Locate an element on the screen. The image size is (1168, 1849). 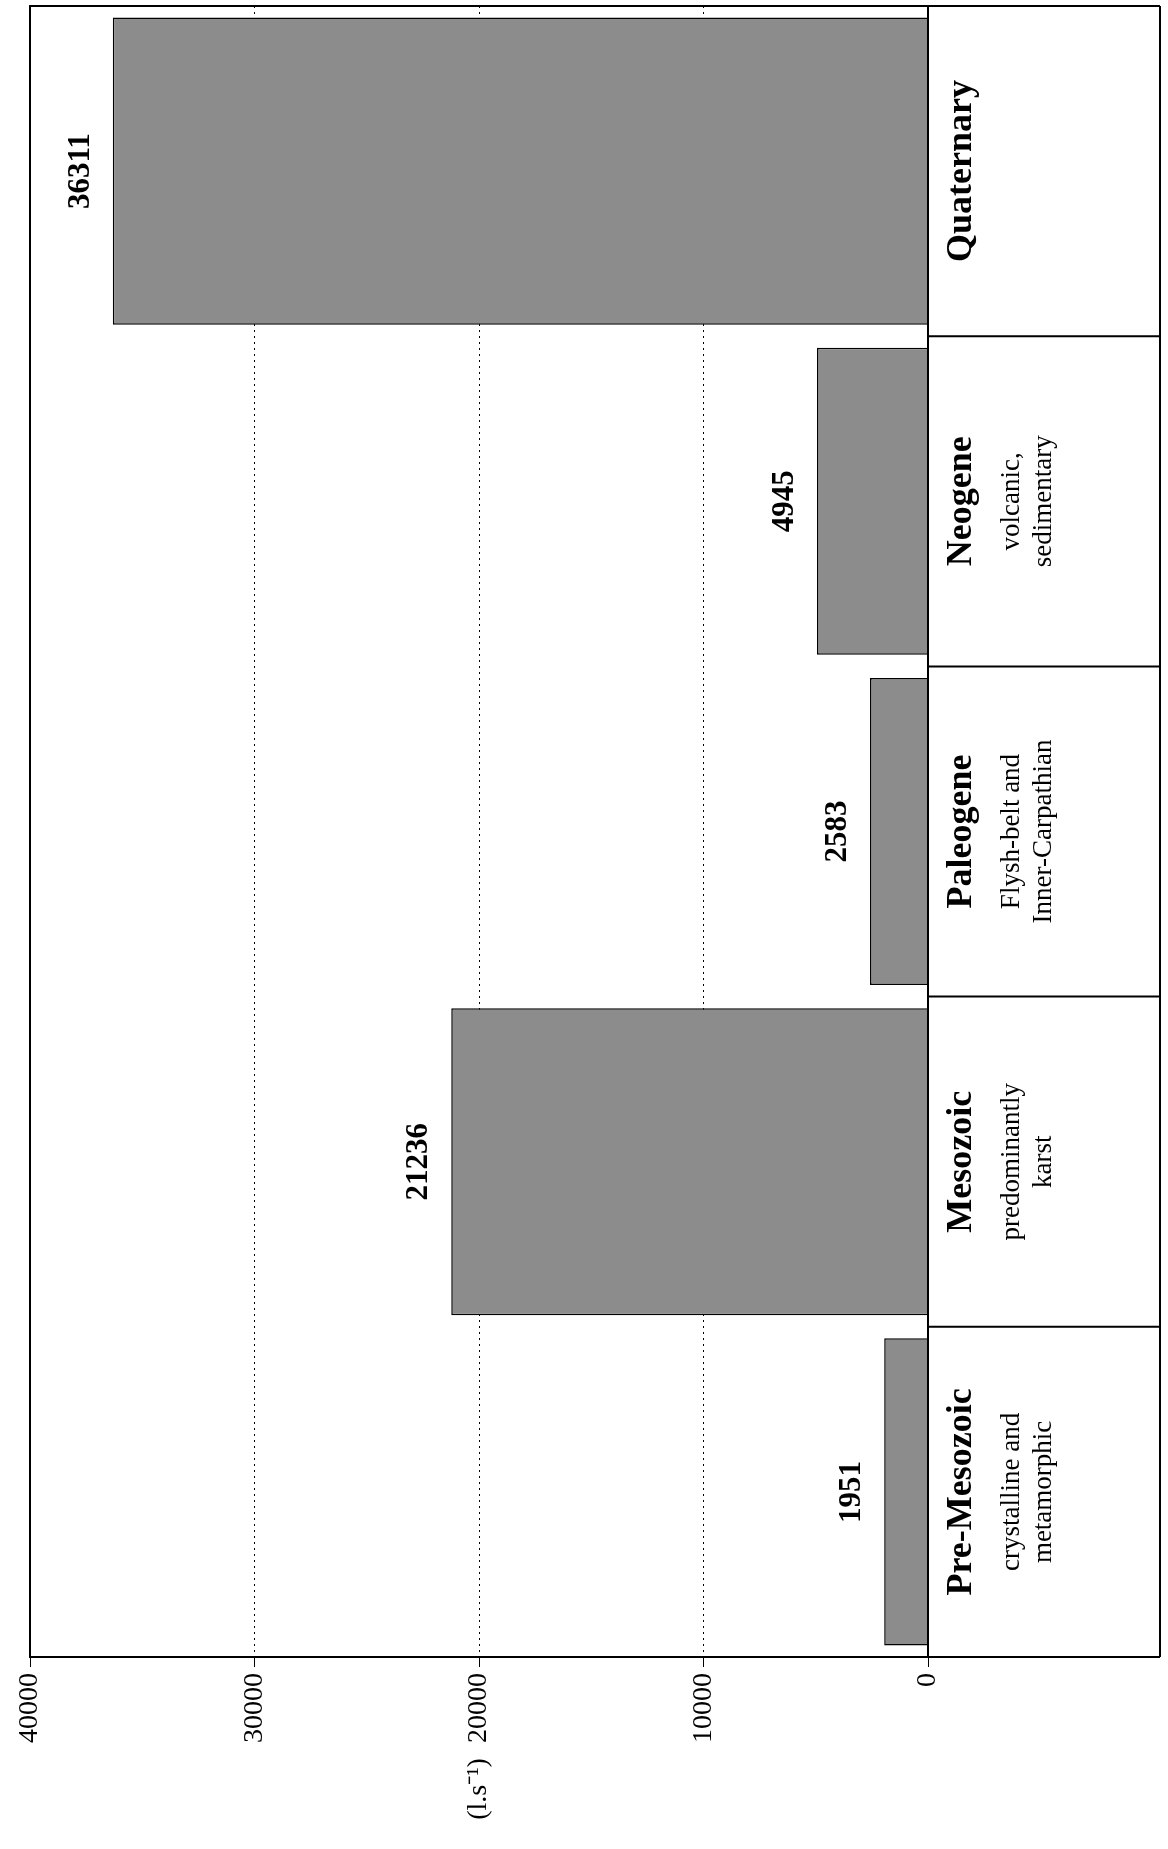
y-tick-label: Mesozoic predominantly karst is located at coordinates (998, 1161).